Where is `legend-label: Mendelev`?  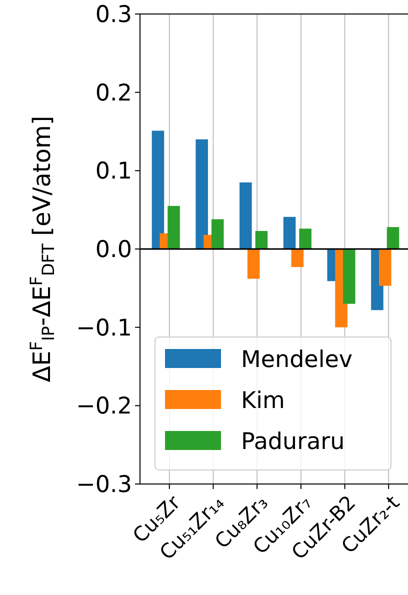
legend-label: Mendelev is located at coordinates (296, 360).